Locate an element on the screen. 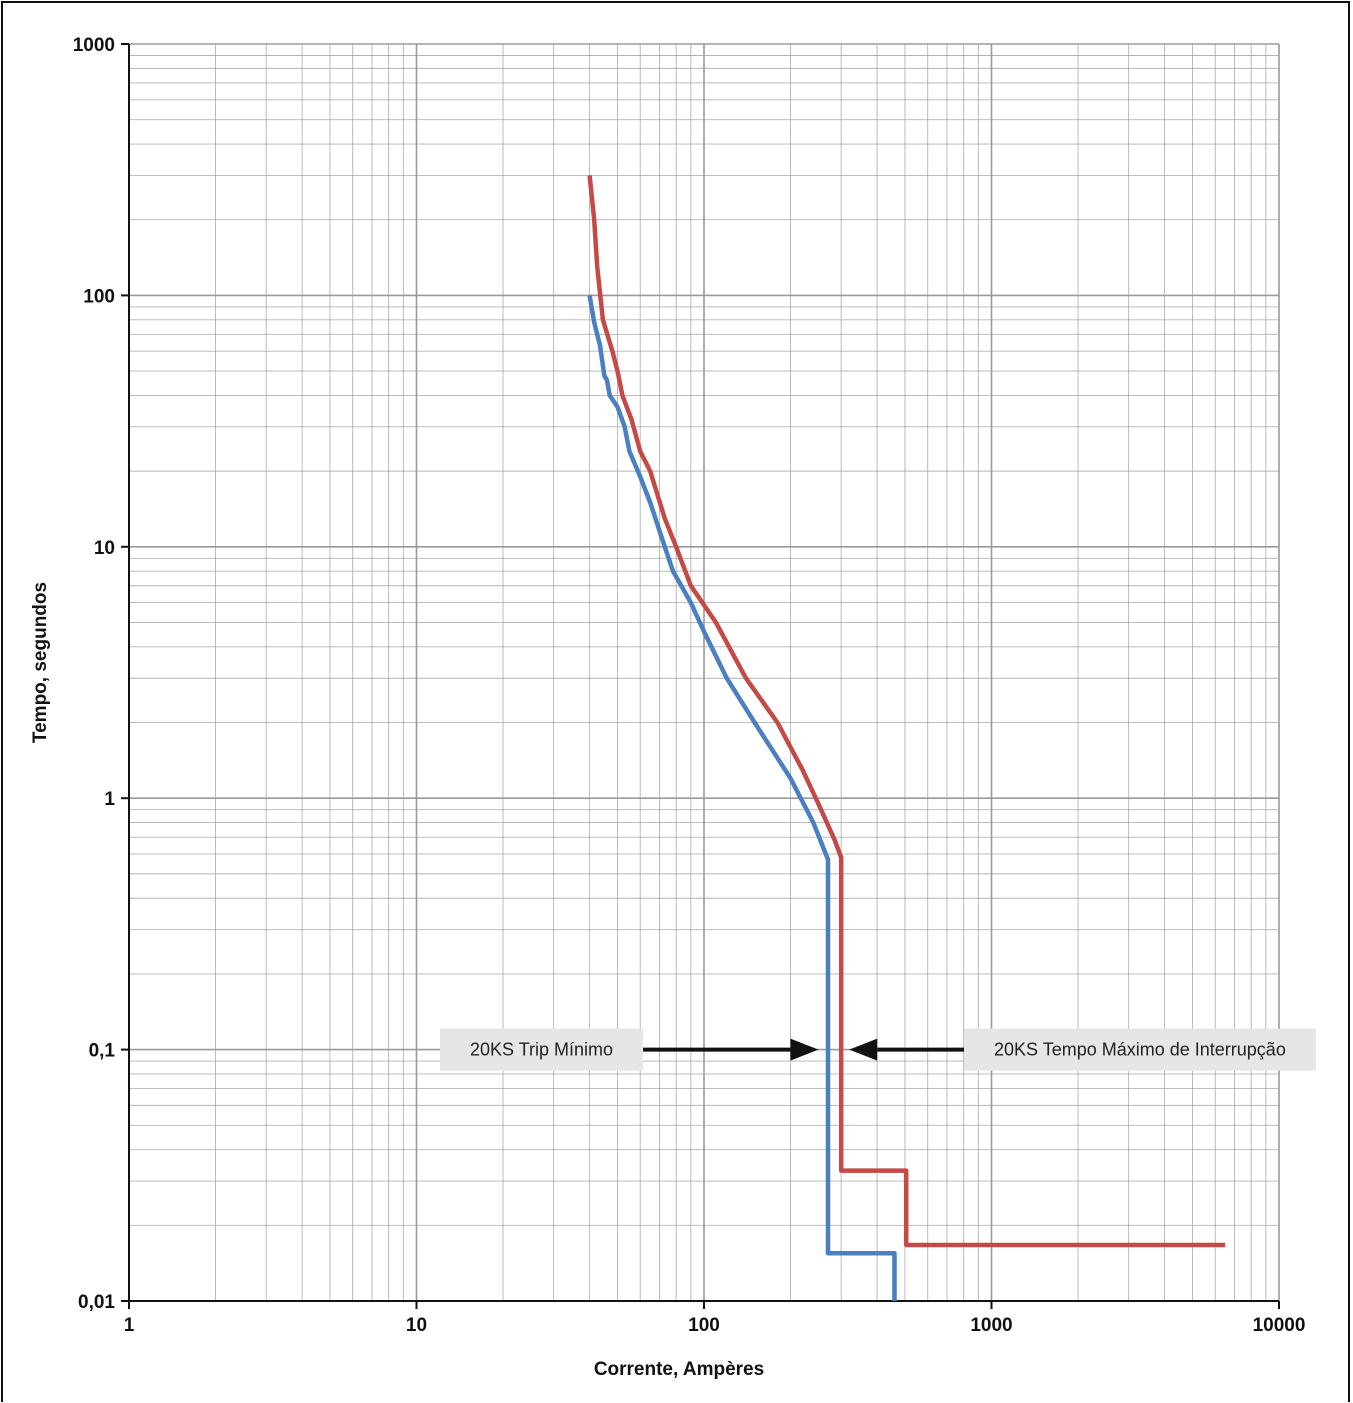  y-tick-label: 10 is located at coordinates (104, 548).